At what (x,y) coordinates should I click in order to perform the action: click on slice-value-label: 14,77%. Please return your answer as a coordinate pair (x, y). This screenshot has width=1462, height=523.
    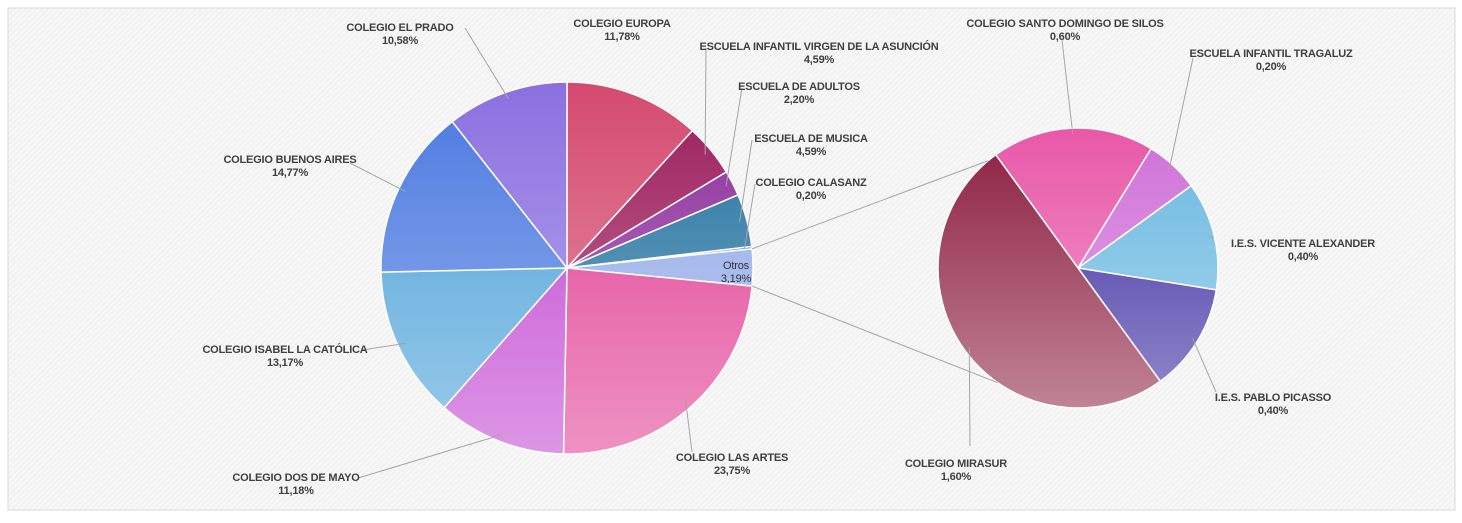
    Looking at the image, I should click on (290, 173).